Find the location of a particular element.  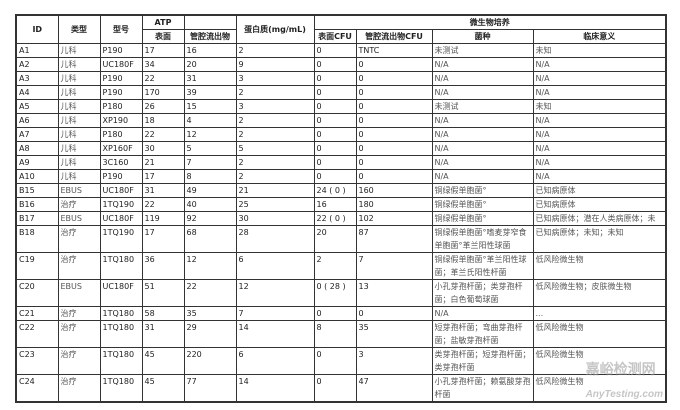

cell-cfu-lumen: 160 is located at coordinates (394, 190).